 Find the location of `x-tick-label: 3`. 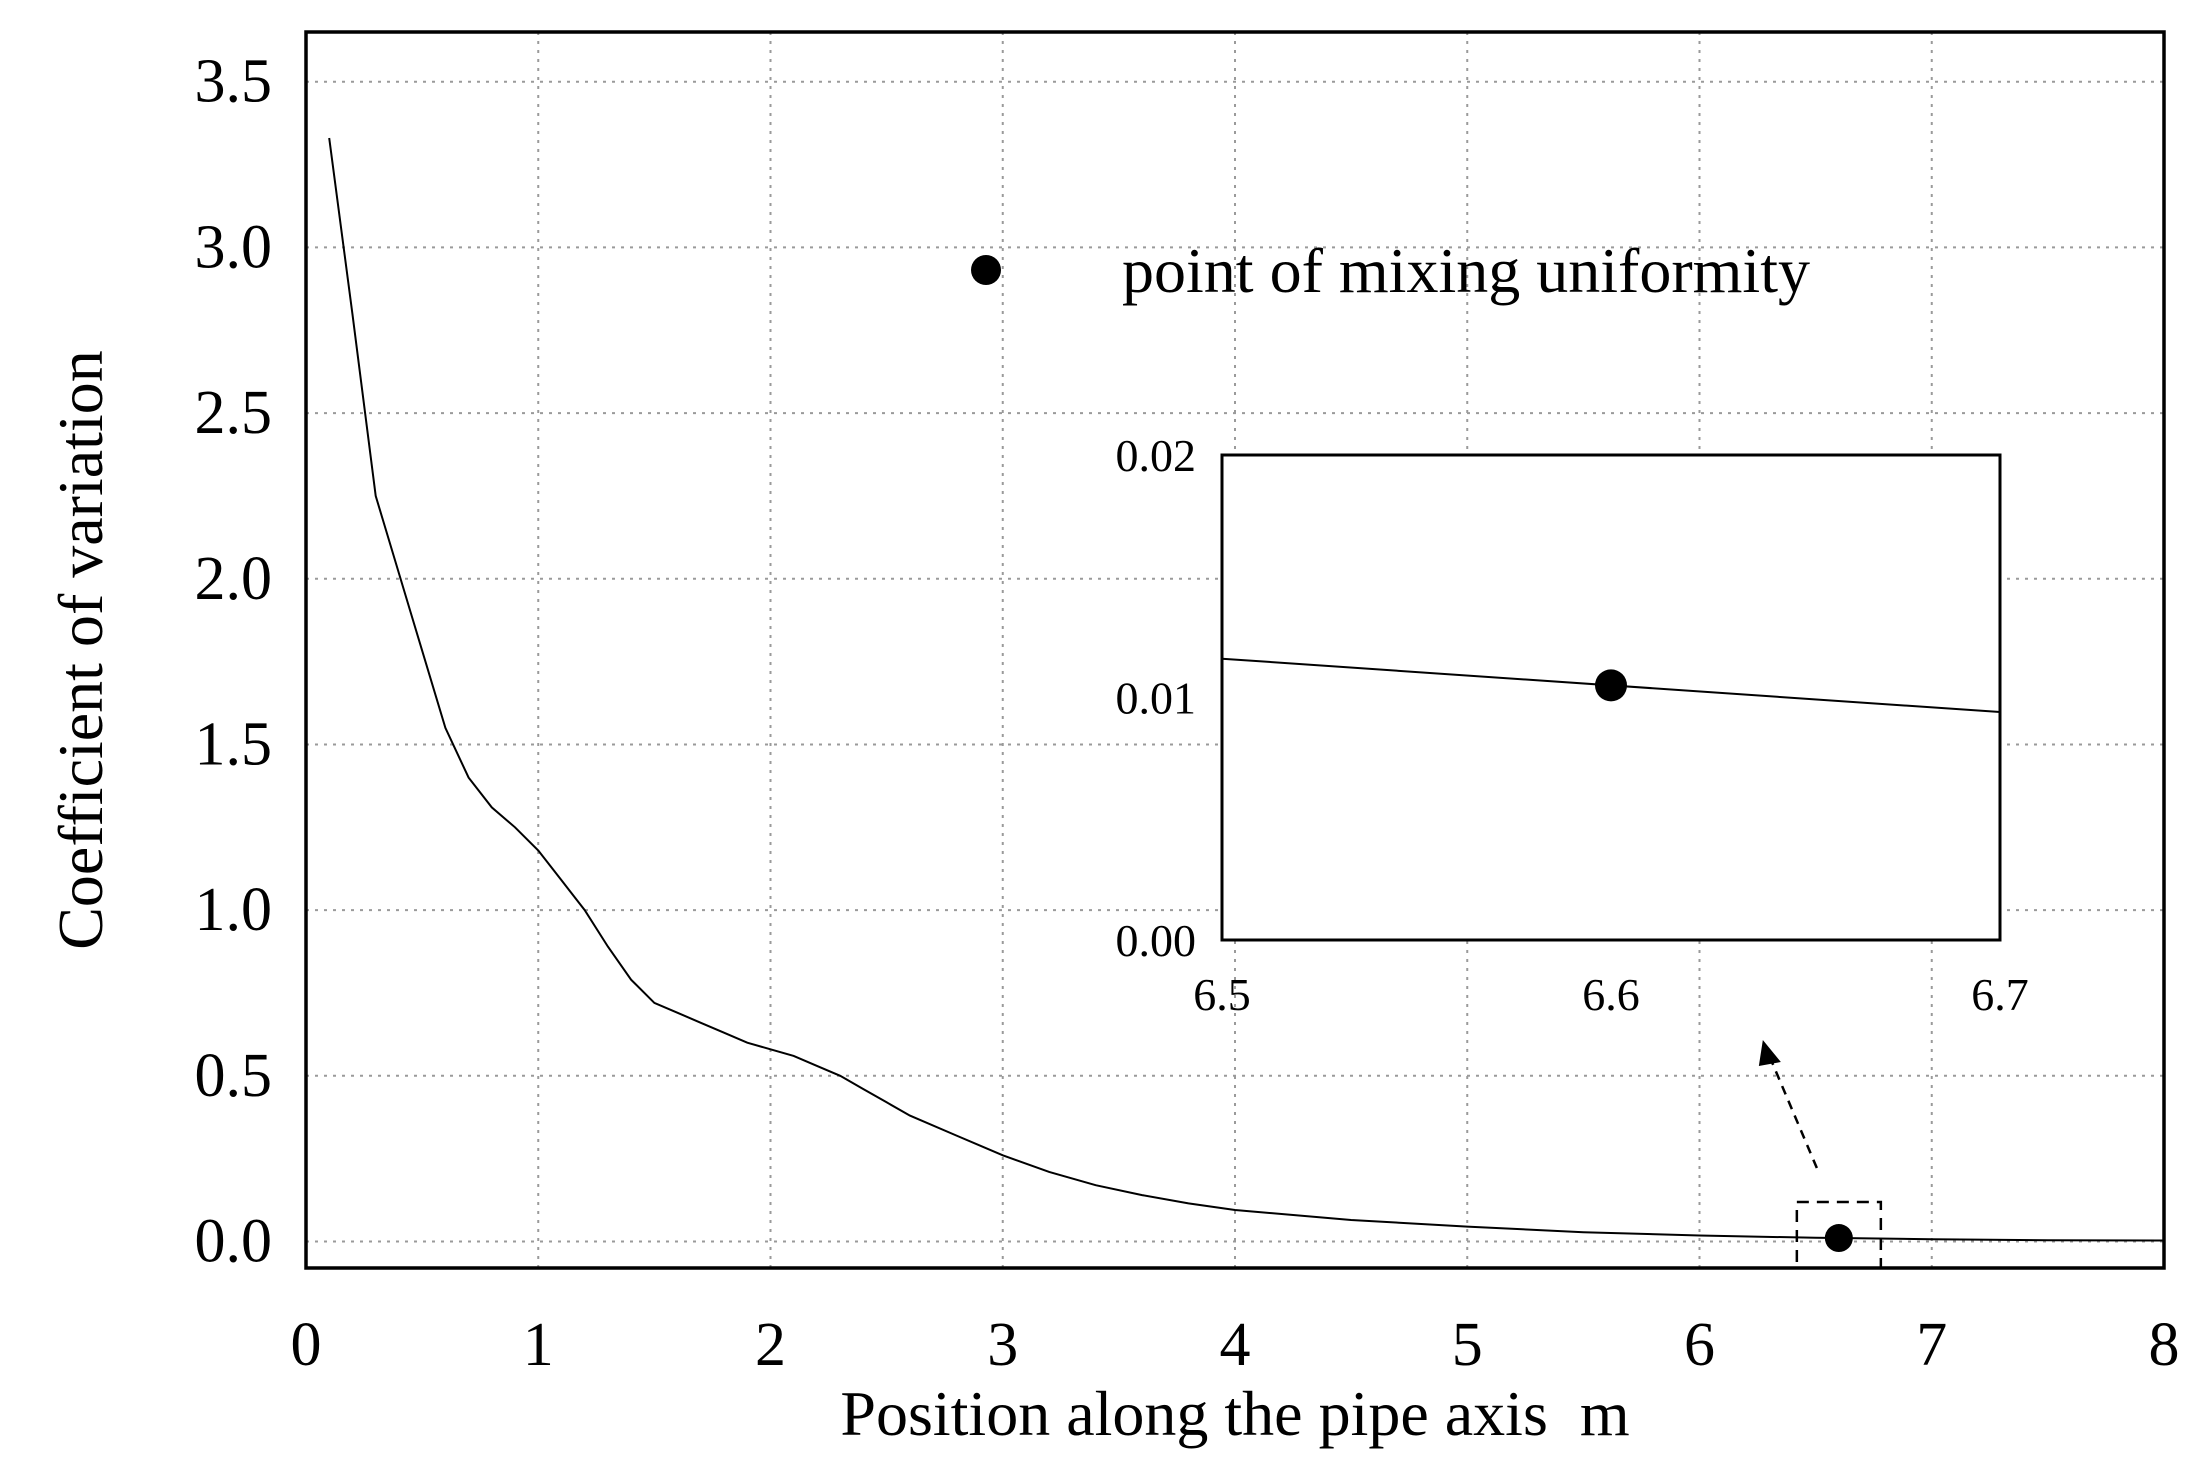

x-tick-label: 3 is located at coordinates (1002, 1345).